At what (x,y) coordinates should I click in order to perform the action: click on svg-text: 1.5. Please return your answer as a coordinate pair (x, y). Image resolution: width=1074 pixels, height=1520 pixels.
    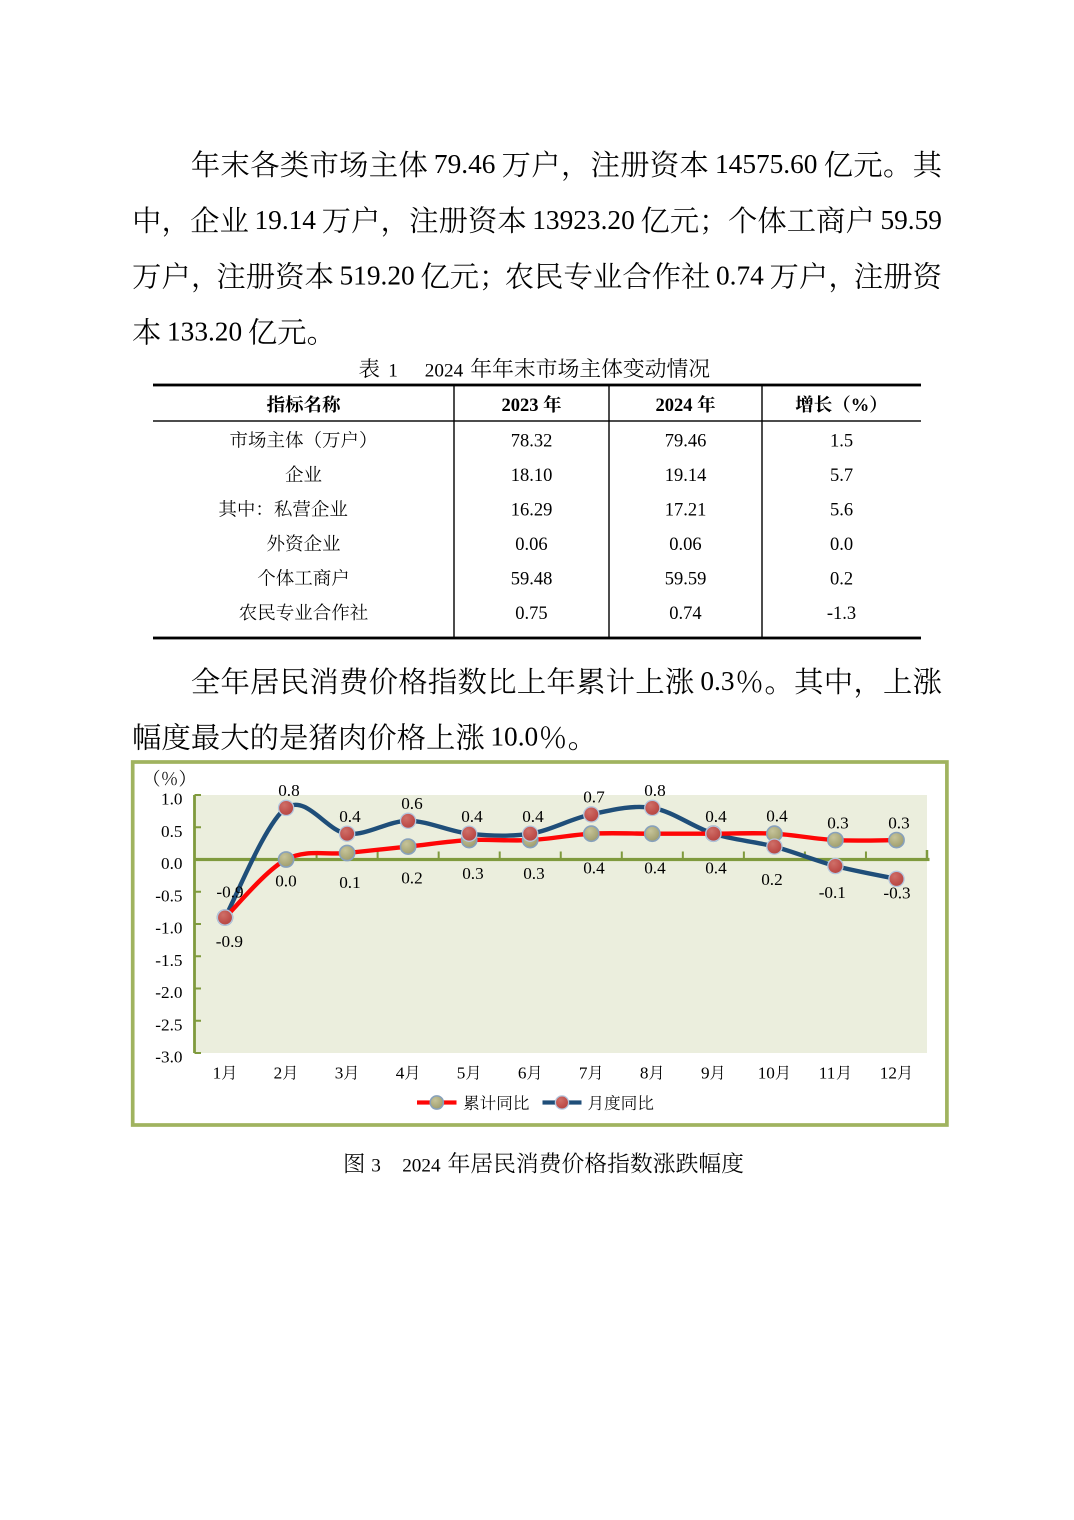
    Looking at the image, I should click on (841, 442).